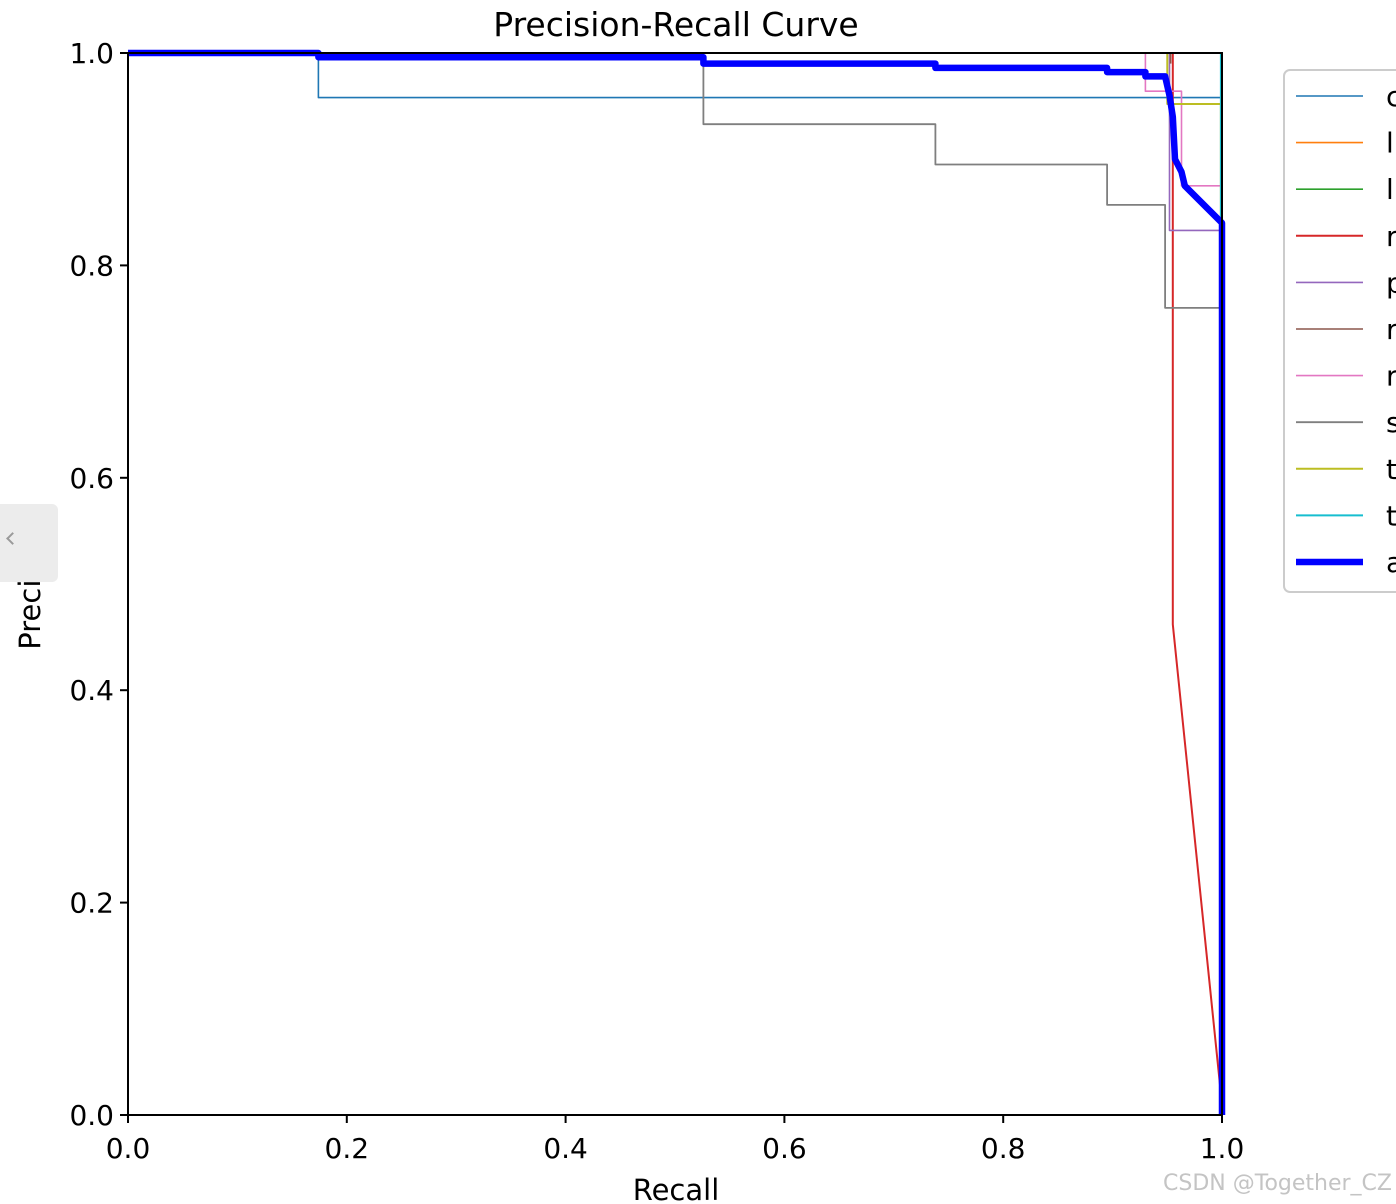 This screenshot has height=1204, width=1396. What do you see at coordinates (128, 1148) in the screenshot?
I see `x-tick-label: 0.0` at bounding box center [128, 1148].